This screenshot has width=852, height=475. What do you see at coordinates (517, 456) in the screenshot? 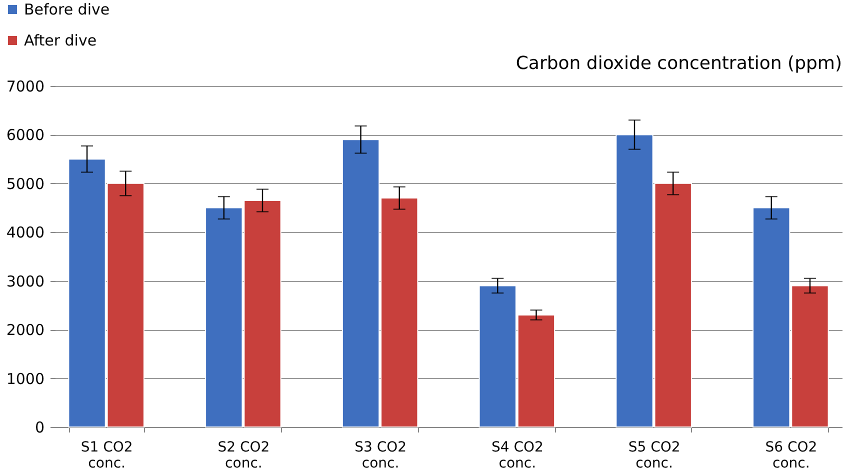
I see `x-tick-label: S4 CO2 conc.` at bounding box center [517, 456].